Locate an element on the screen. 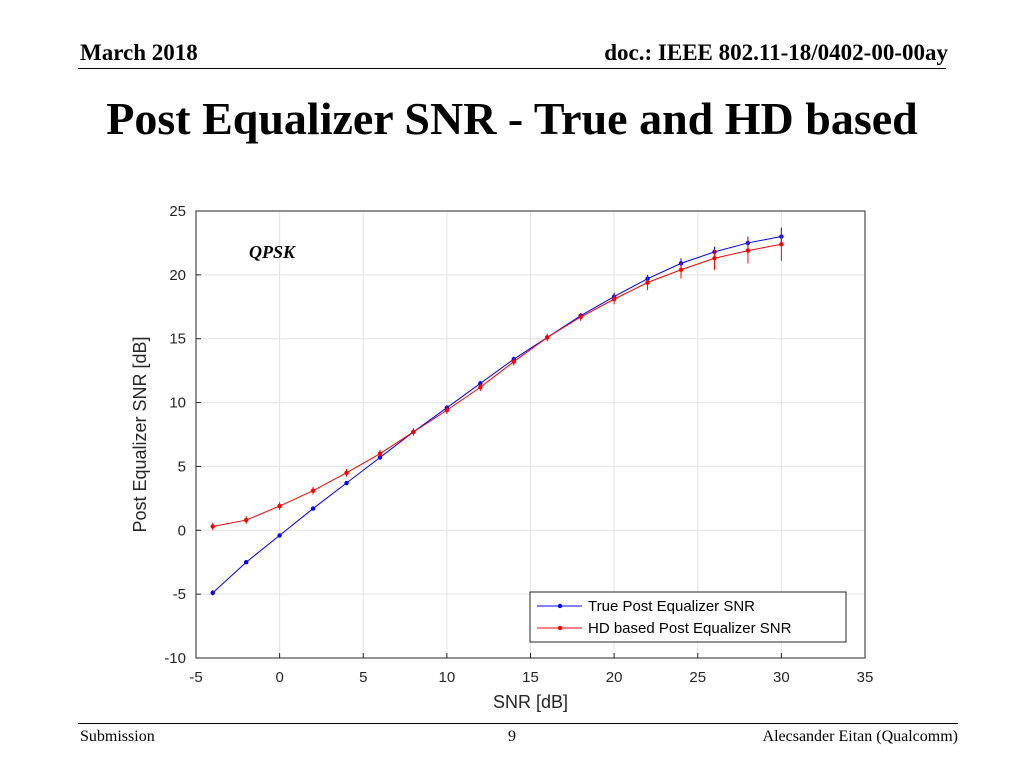  x-tick-label: 20 is located at coordinates (614, 677).